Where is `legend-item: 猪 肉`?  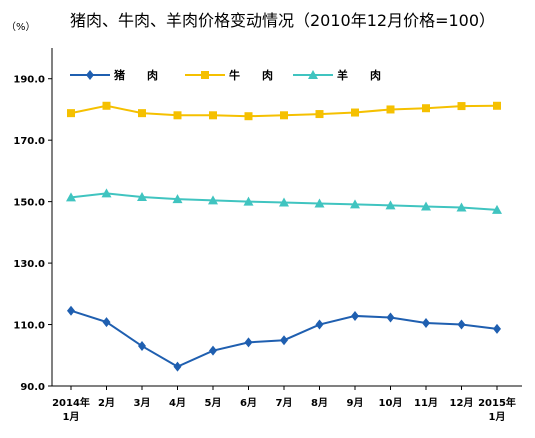 legend-item: 猪 肉 is located at coordinates (114, 75).